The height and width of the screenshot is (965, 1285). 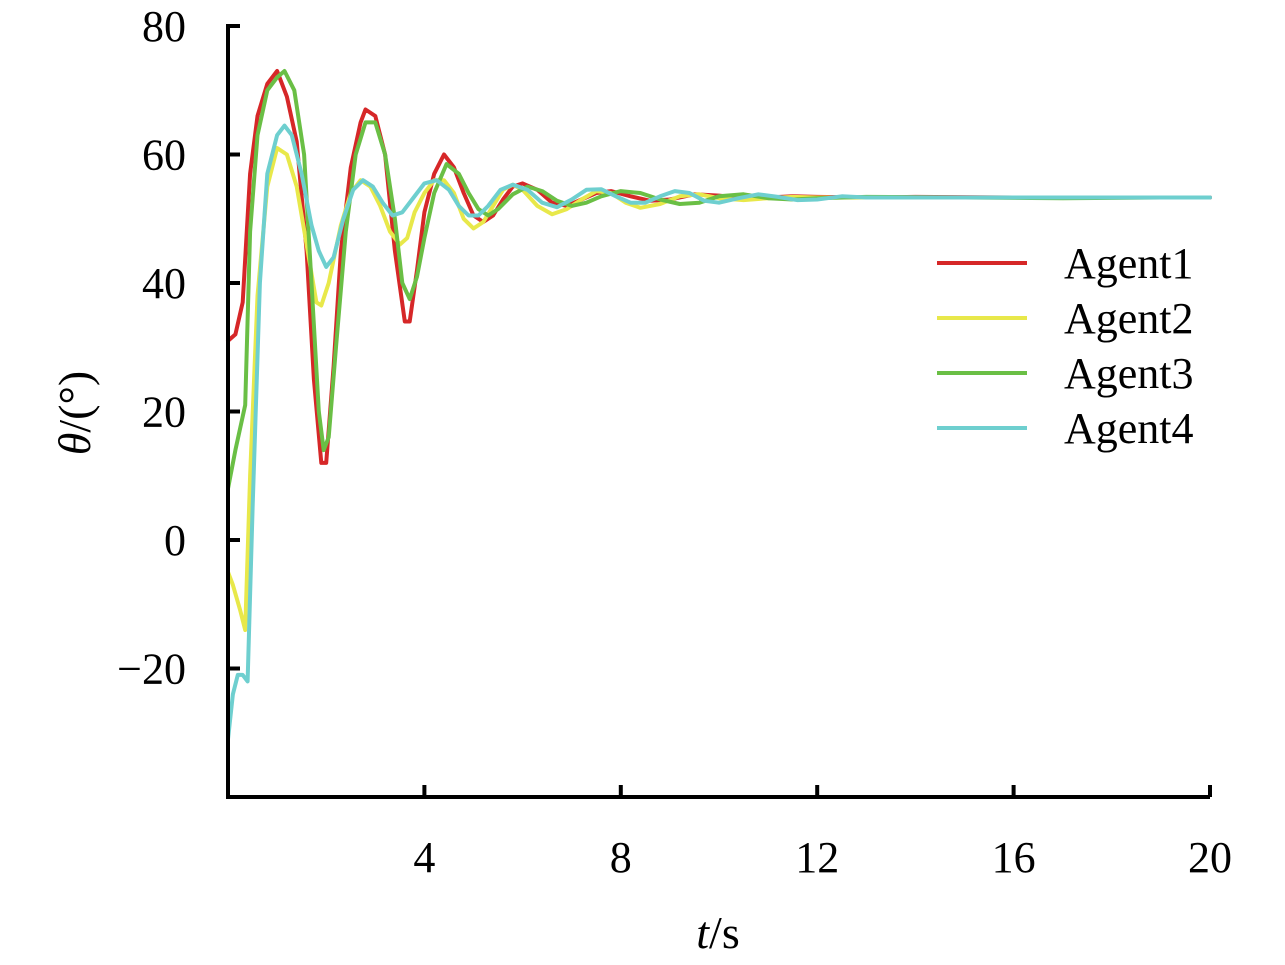 I want to click on y-tick-label: 60, so click(x=164, y=155).